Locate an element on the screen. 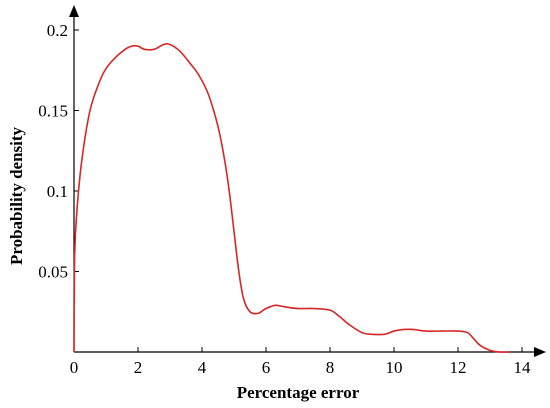 The height and width of the screenshot is (408, 550). x-tick-label: 6 is located at coordinates (266, 367).